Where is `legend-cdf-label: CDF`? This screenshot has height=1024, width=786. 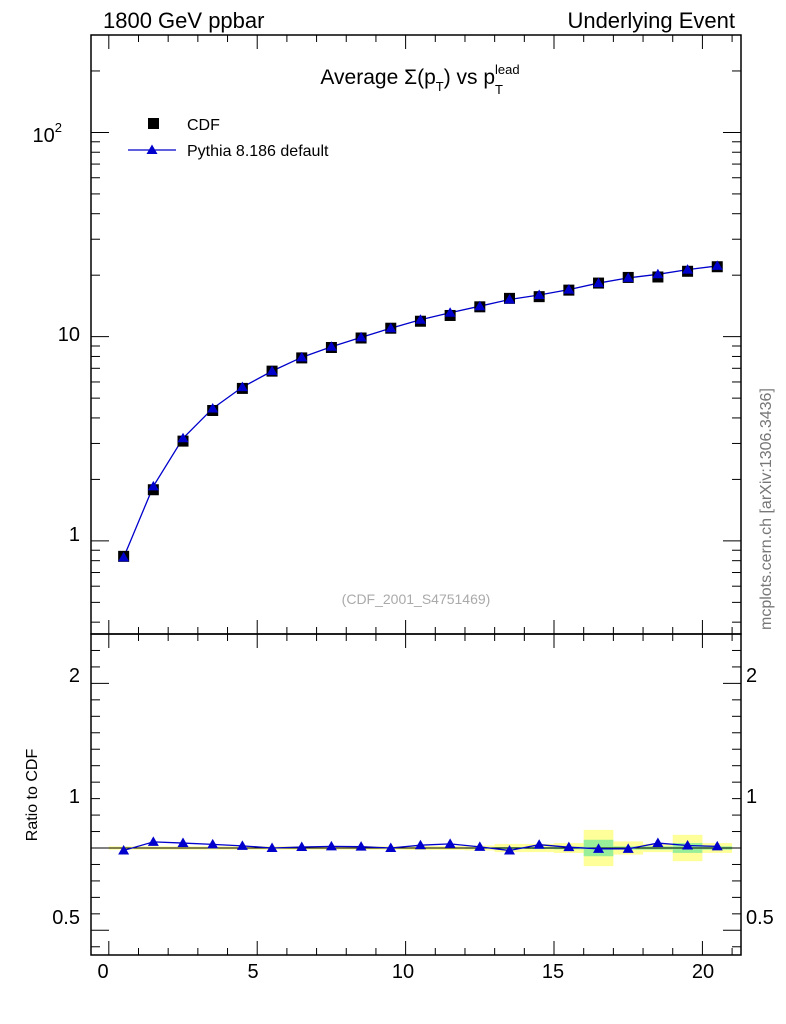
legend-cdf-label: CDF is located at coordinates (203, 125).